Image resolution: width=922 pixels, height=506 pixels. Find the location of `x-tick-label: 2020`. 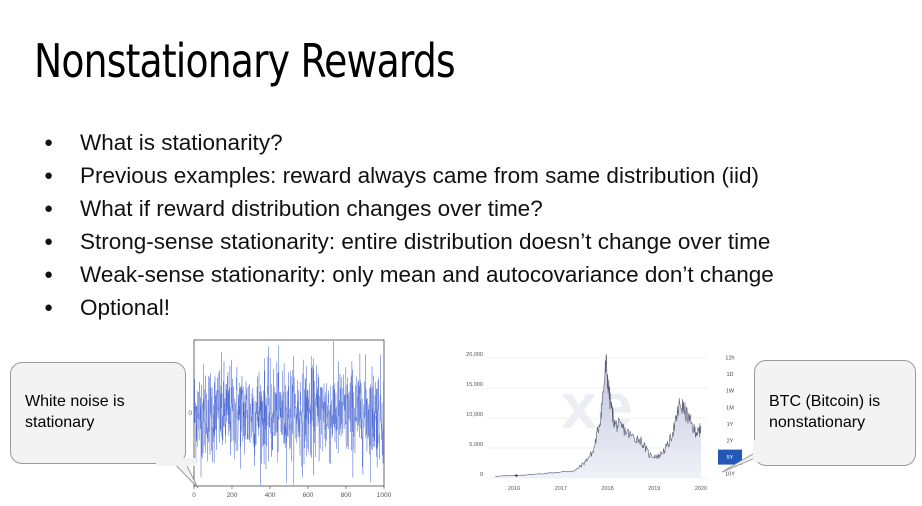

x-tick-label: 2020 is located at coordinates (701, 489).